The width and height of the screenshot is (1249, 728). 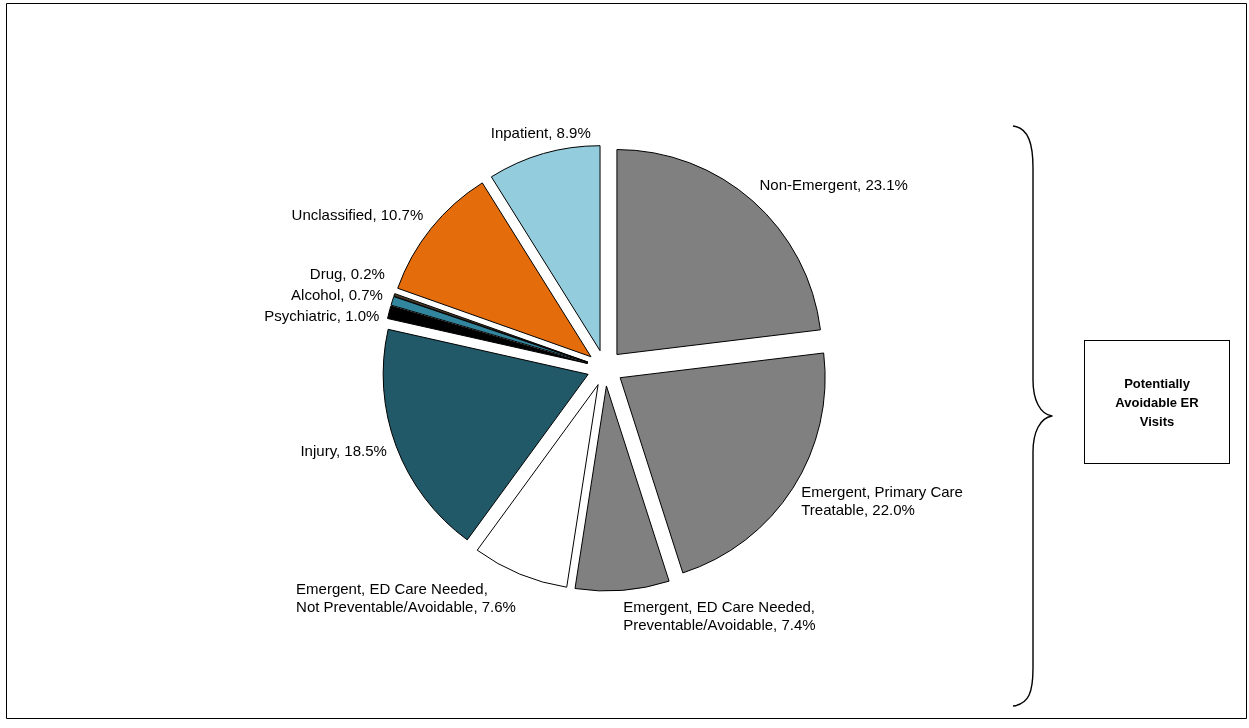 What do you see at coordinates (882, 501) in the screenshot?
I see `slice-label: Emergent, Primary Care Treatable, 22.0%` at bounding box center [882, 501].